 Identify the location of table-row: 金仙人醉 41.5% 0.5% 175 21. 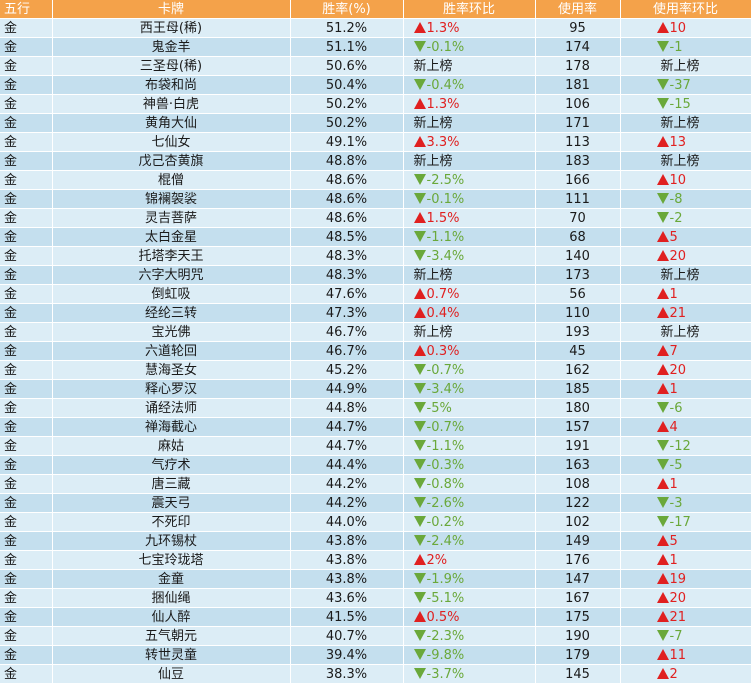
(375, 617).